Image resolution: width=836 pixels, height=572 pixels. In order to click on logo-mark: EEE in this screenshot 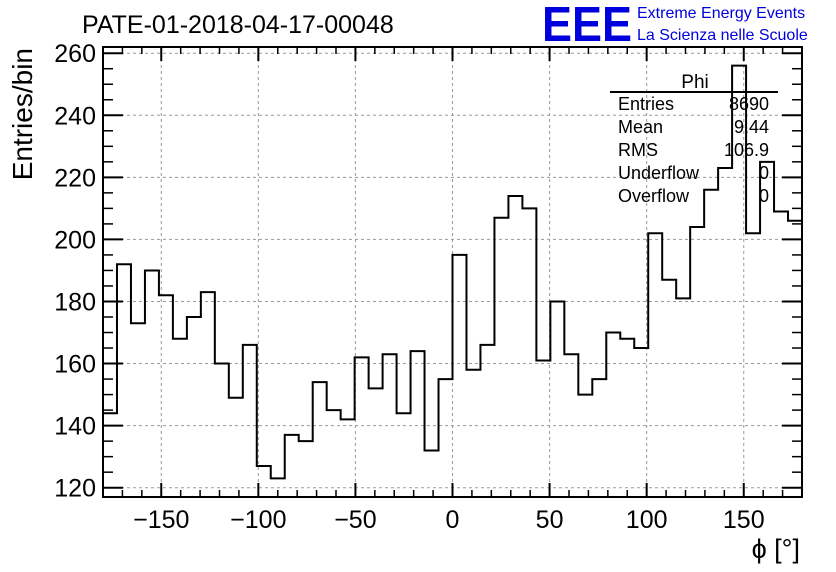, I will do `click(587, 26)`.